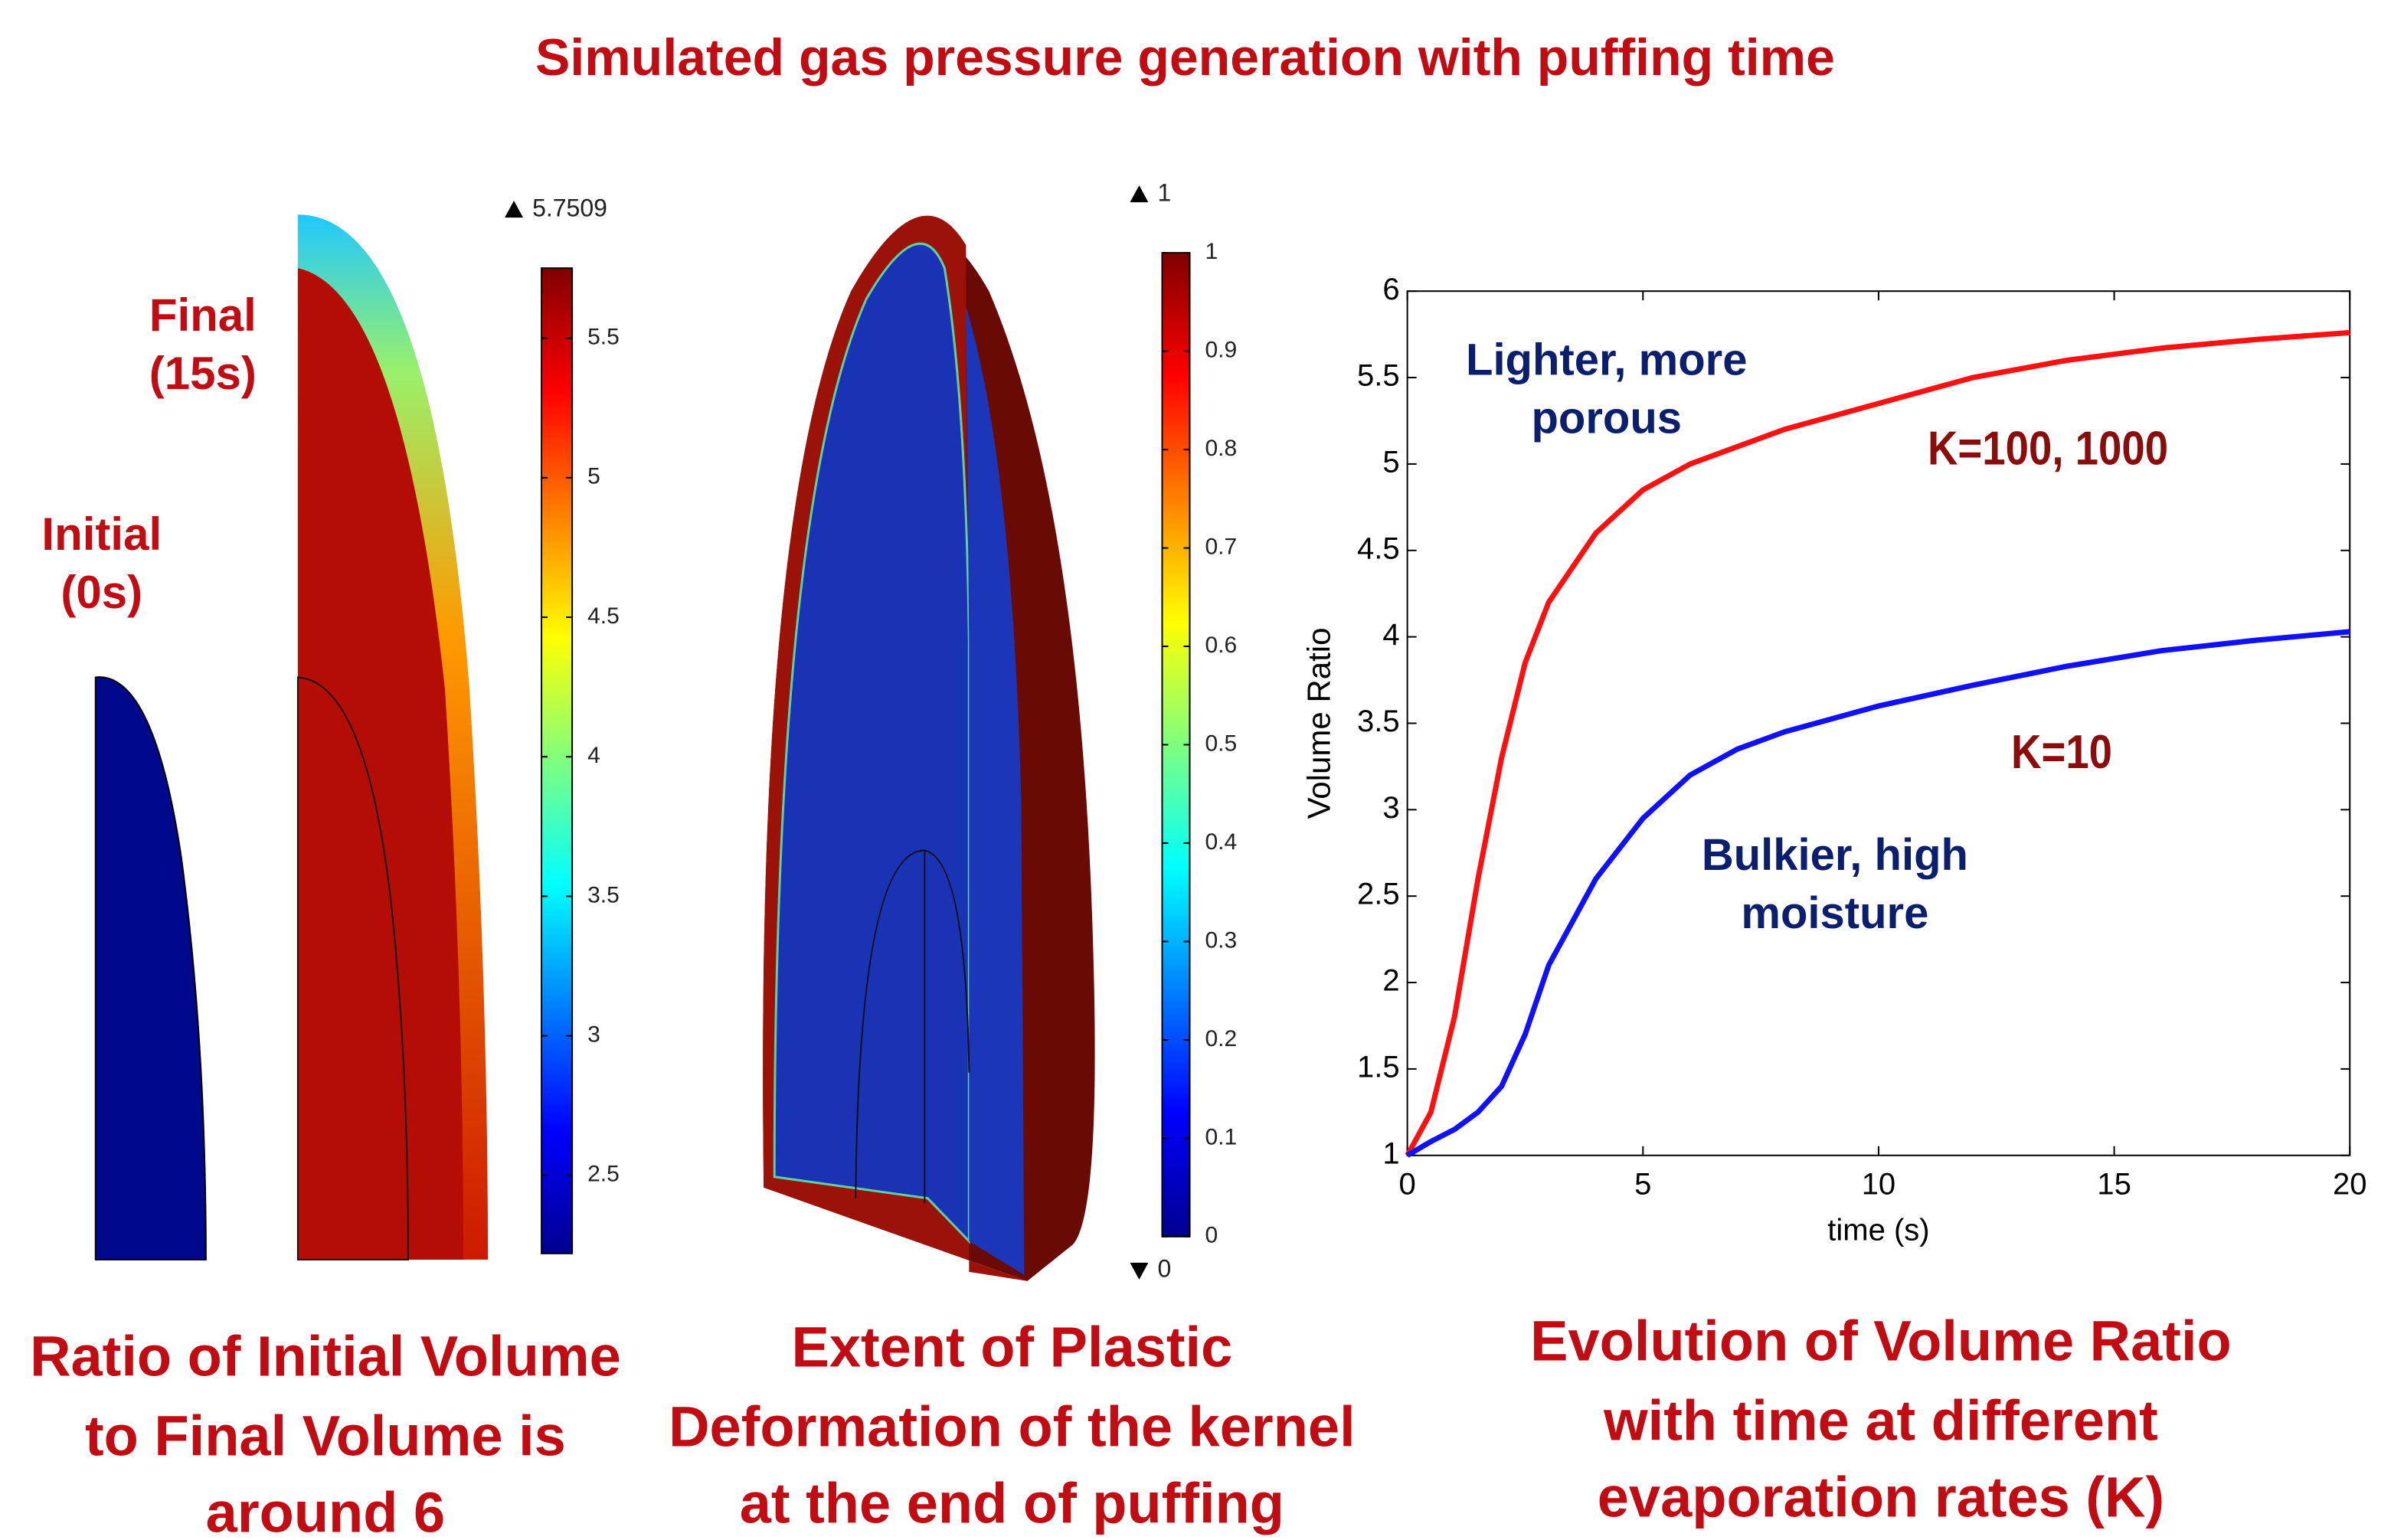  What do you see at coordinates (1606, 418) in the screenshot?
I see `annotation: porous` at bounding box center [1606, 418].